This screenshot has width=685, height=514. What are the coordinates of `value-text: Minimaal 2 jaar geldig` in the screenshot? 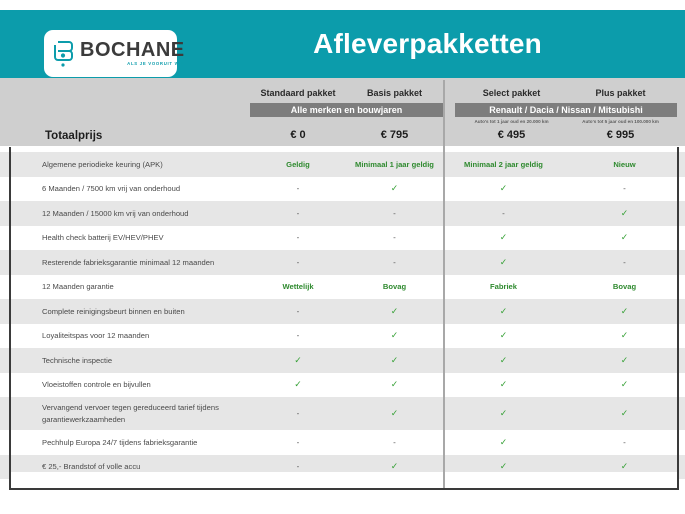 It's located at (503, 164).